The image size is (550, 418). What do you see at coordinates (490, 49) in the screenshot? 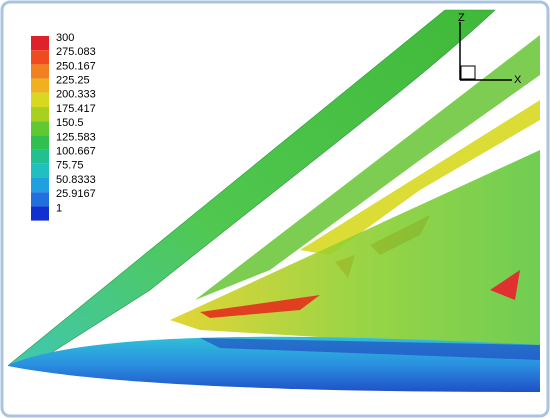
I see `axis-triad: Z X` at bounding box center [490, 49].